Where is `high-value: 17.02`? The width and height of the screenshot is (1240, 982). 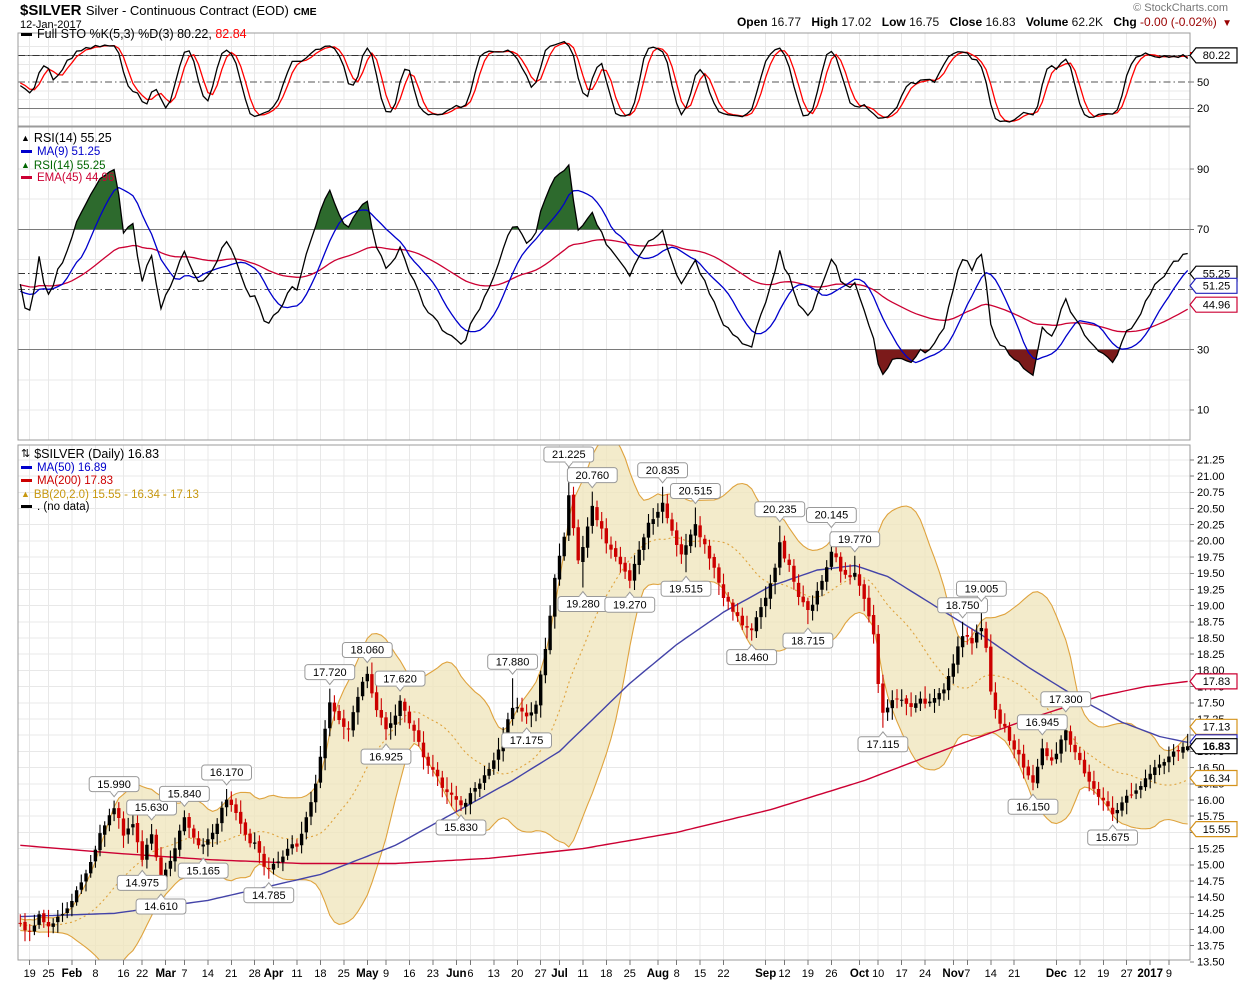
high-value: 17.02 is located at coordinates (856, 22).